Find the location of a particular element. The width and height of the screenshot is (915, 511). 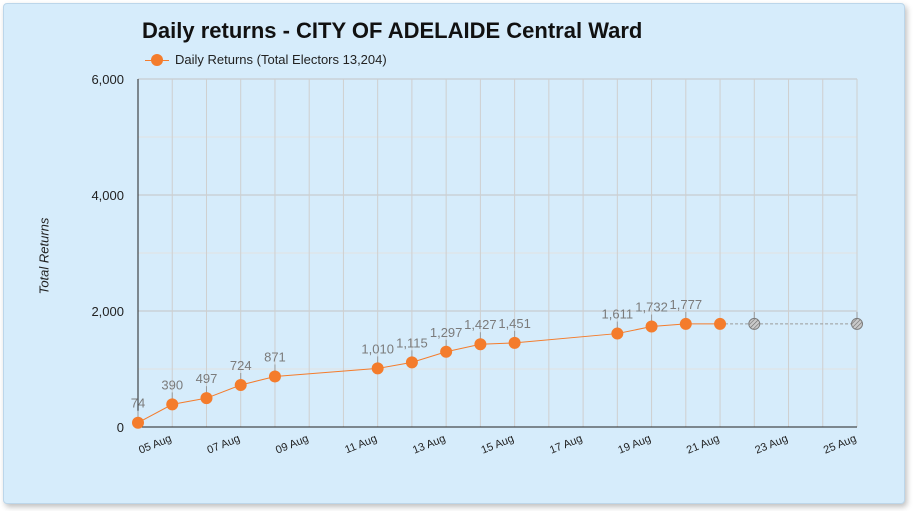

legend: Daily Returns (Total Electors 13,204) is located at coordinates (266, 59).